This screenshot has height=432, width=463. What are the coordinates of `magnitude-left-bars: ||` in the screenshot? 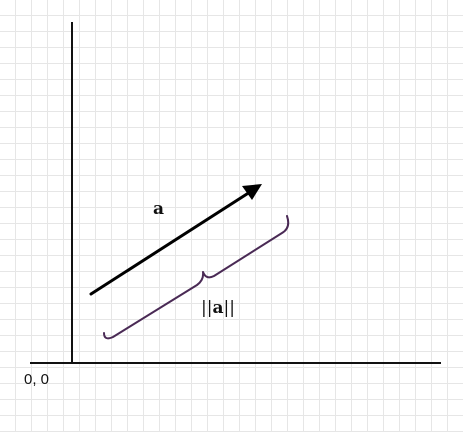 It's located at (207, 308).